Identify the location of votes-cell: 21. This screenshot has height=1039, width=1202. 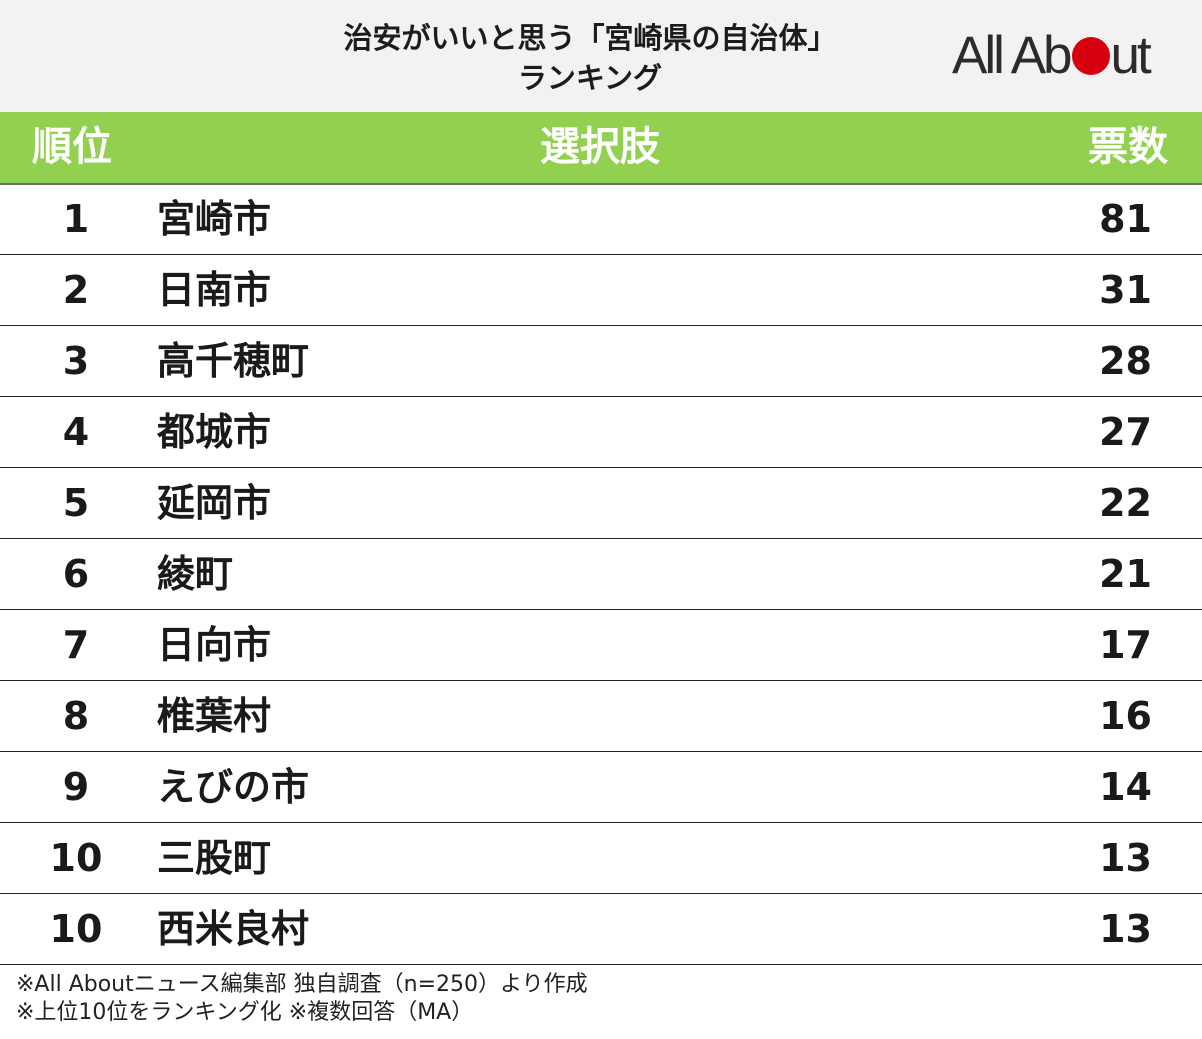
(1125, 574).